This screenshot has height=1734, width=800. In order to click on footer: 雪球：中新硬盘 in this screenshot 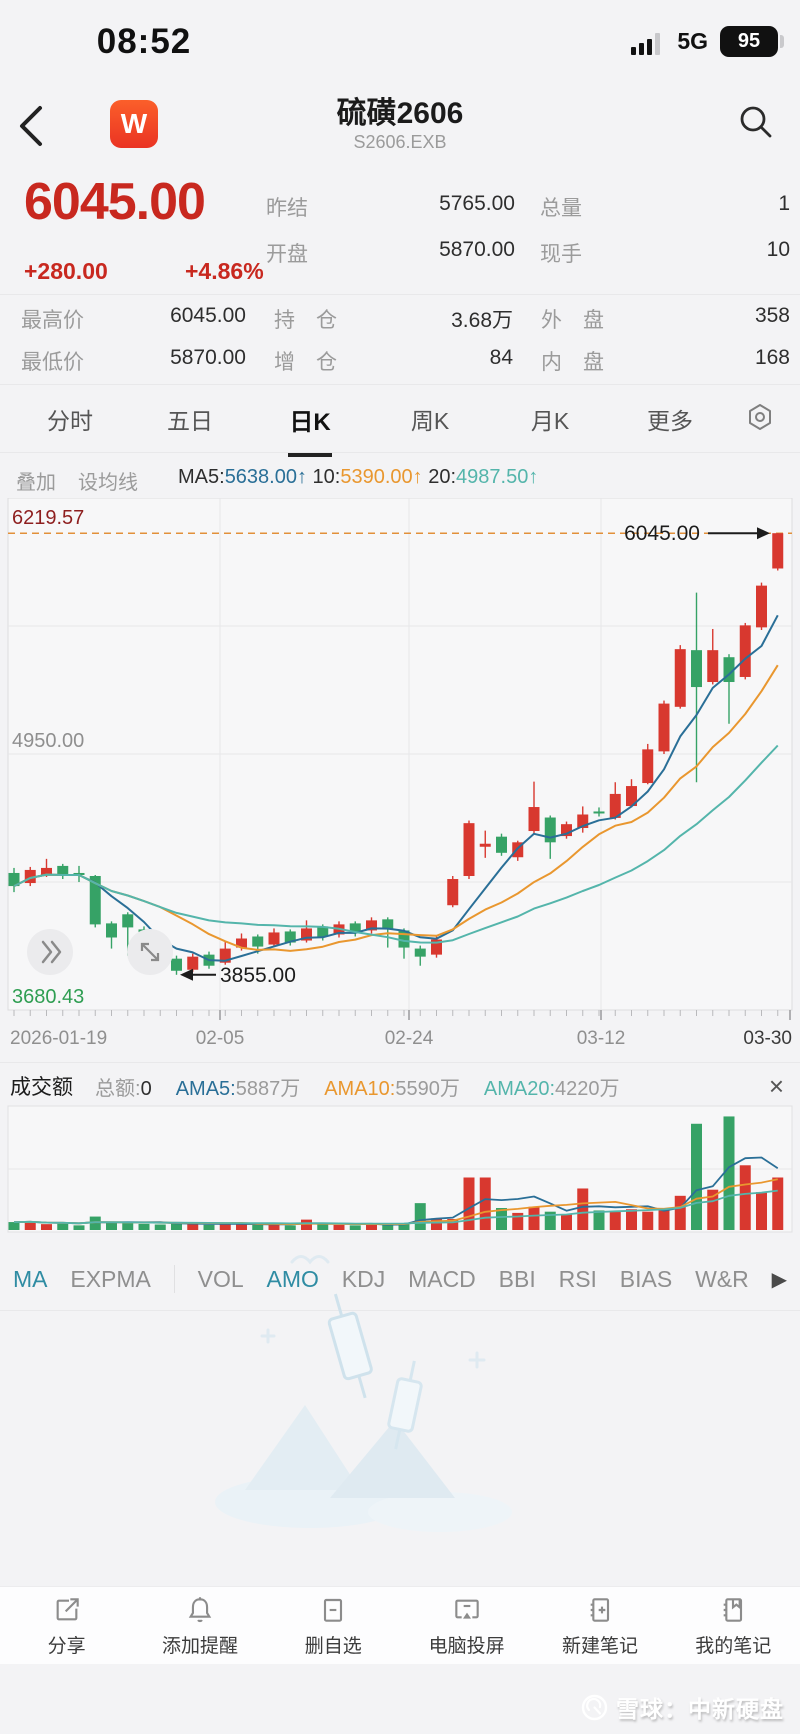, I will do `click(400, 1699)`.